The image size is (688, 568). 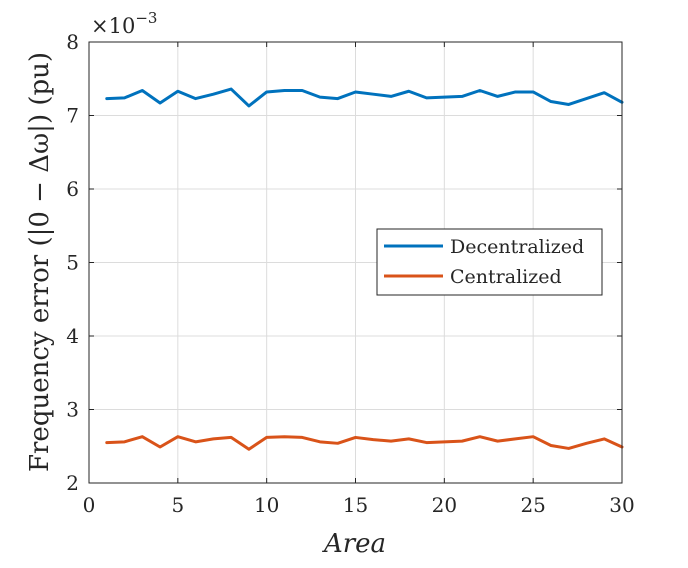 What do you see at coordinates (113, 26) in the screenshot?
I see `y-exponent-base: ×10` at bounding box center [113, 26].